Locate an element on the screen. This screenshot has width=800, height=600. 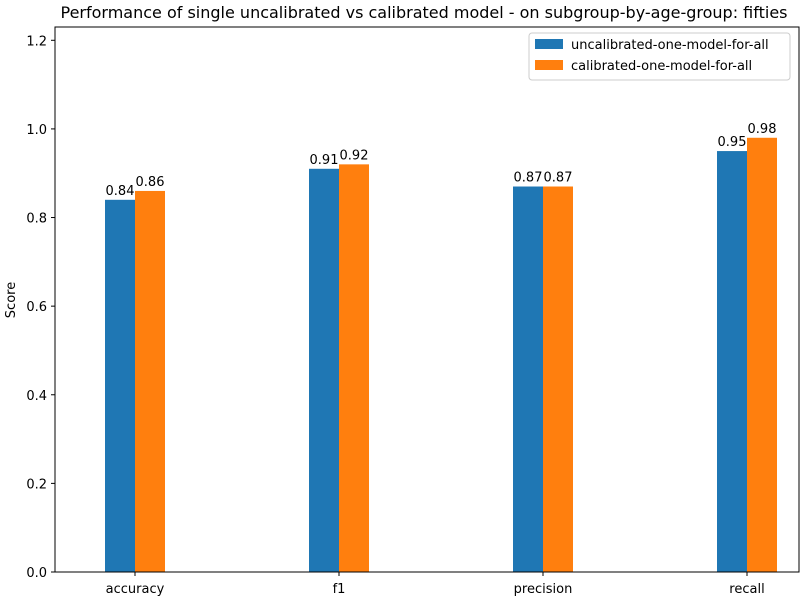
y-tick-label: 0.2 is located at coordinates (36, 484).